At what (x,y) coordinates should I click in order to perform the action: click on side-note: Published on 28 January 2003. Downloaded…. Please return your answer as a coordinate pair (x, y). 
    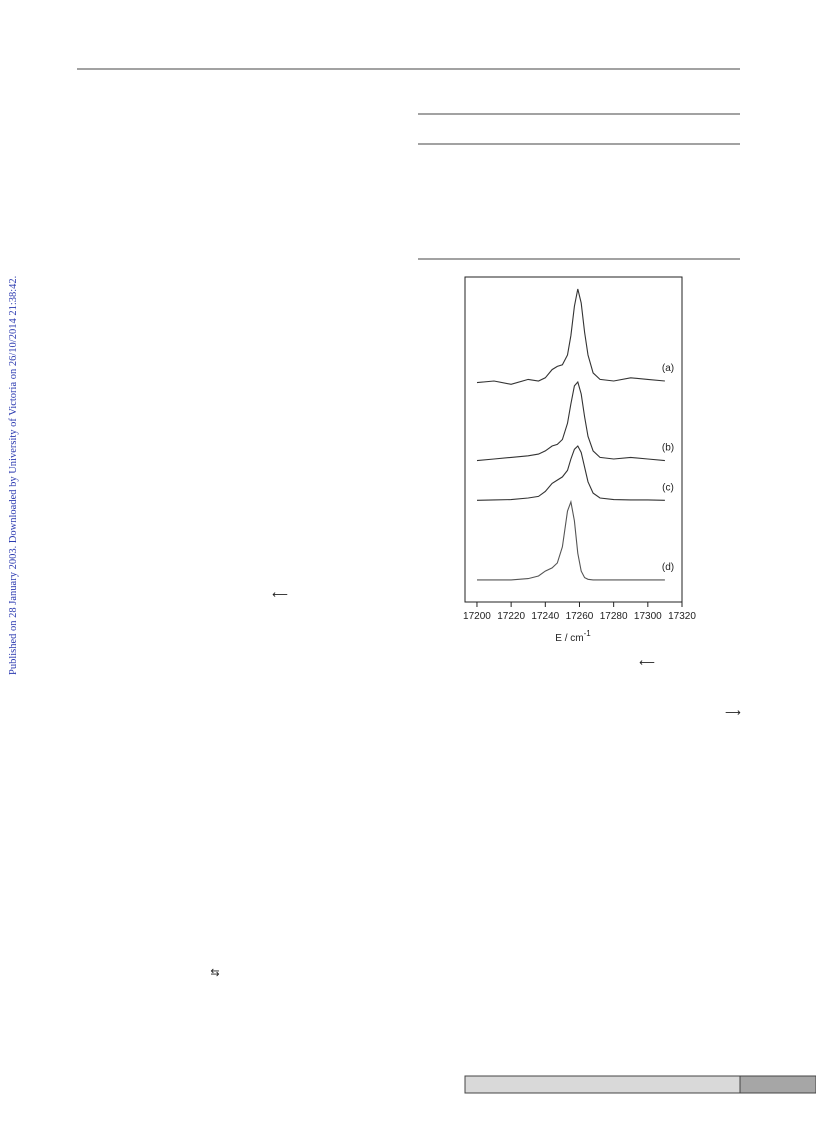
    Looking at the image, I should click on (13, 475).